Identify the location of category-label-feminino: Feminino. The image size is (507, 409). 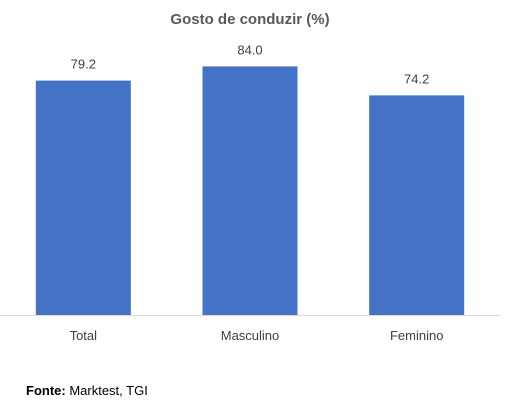
(416, 335).